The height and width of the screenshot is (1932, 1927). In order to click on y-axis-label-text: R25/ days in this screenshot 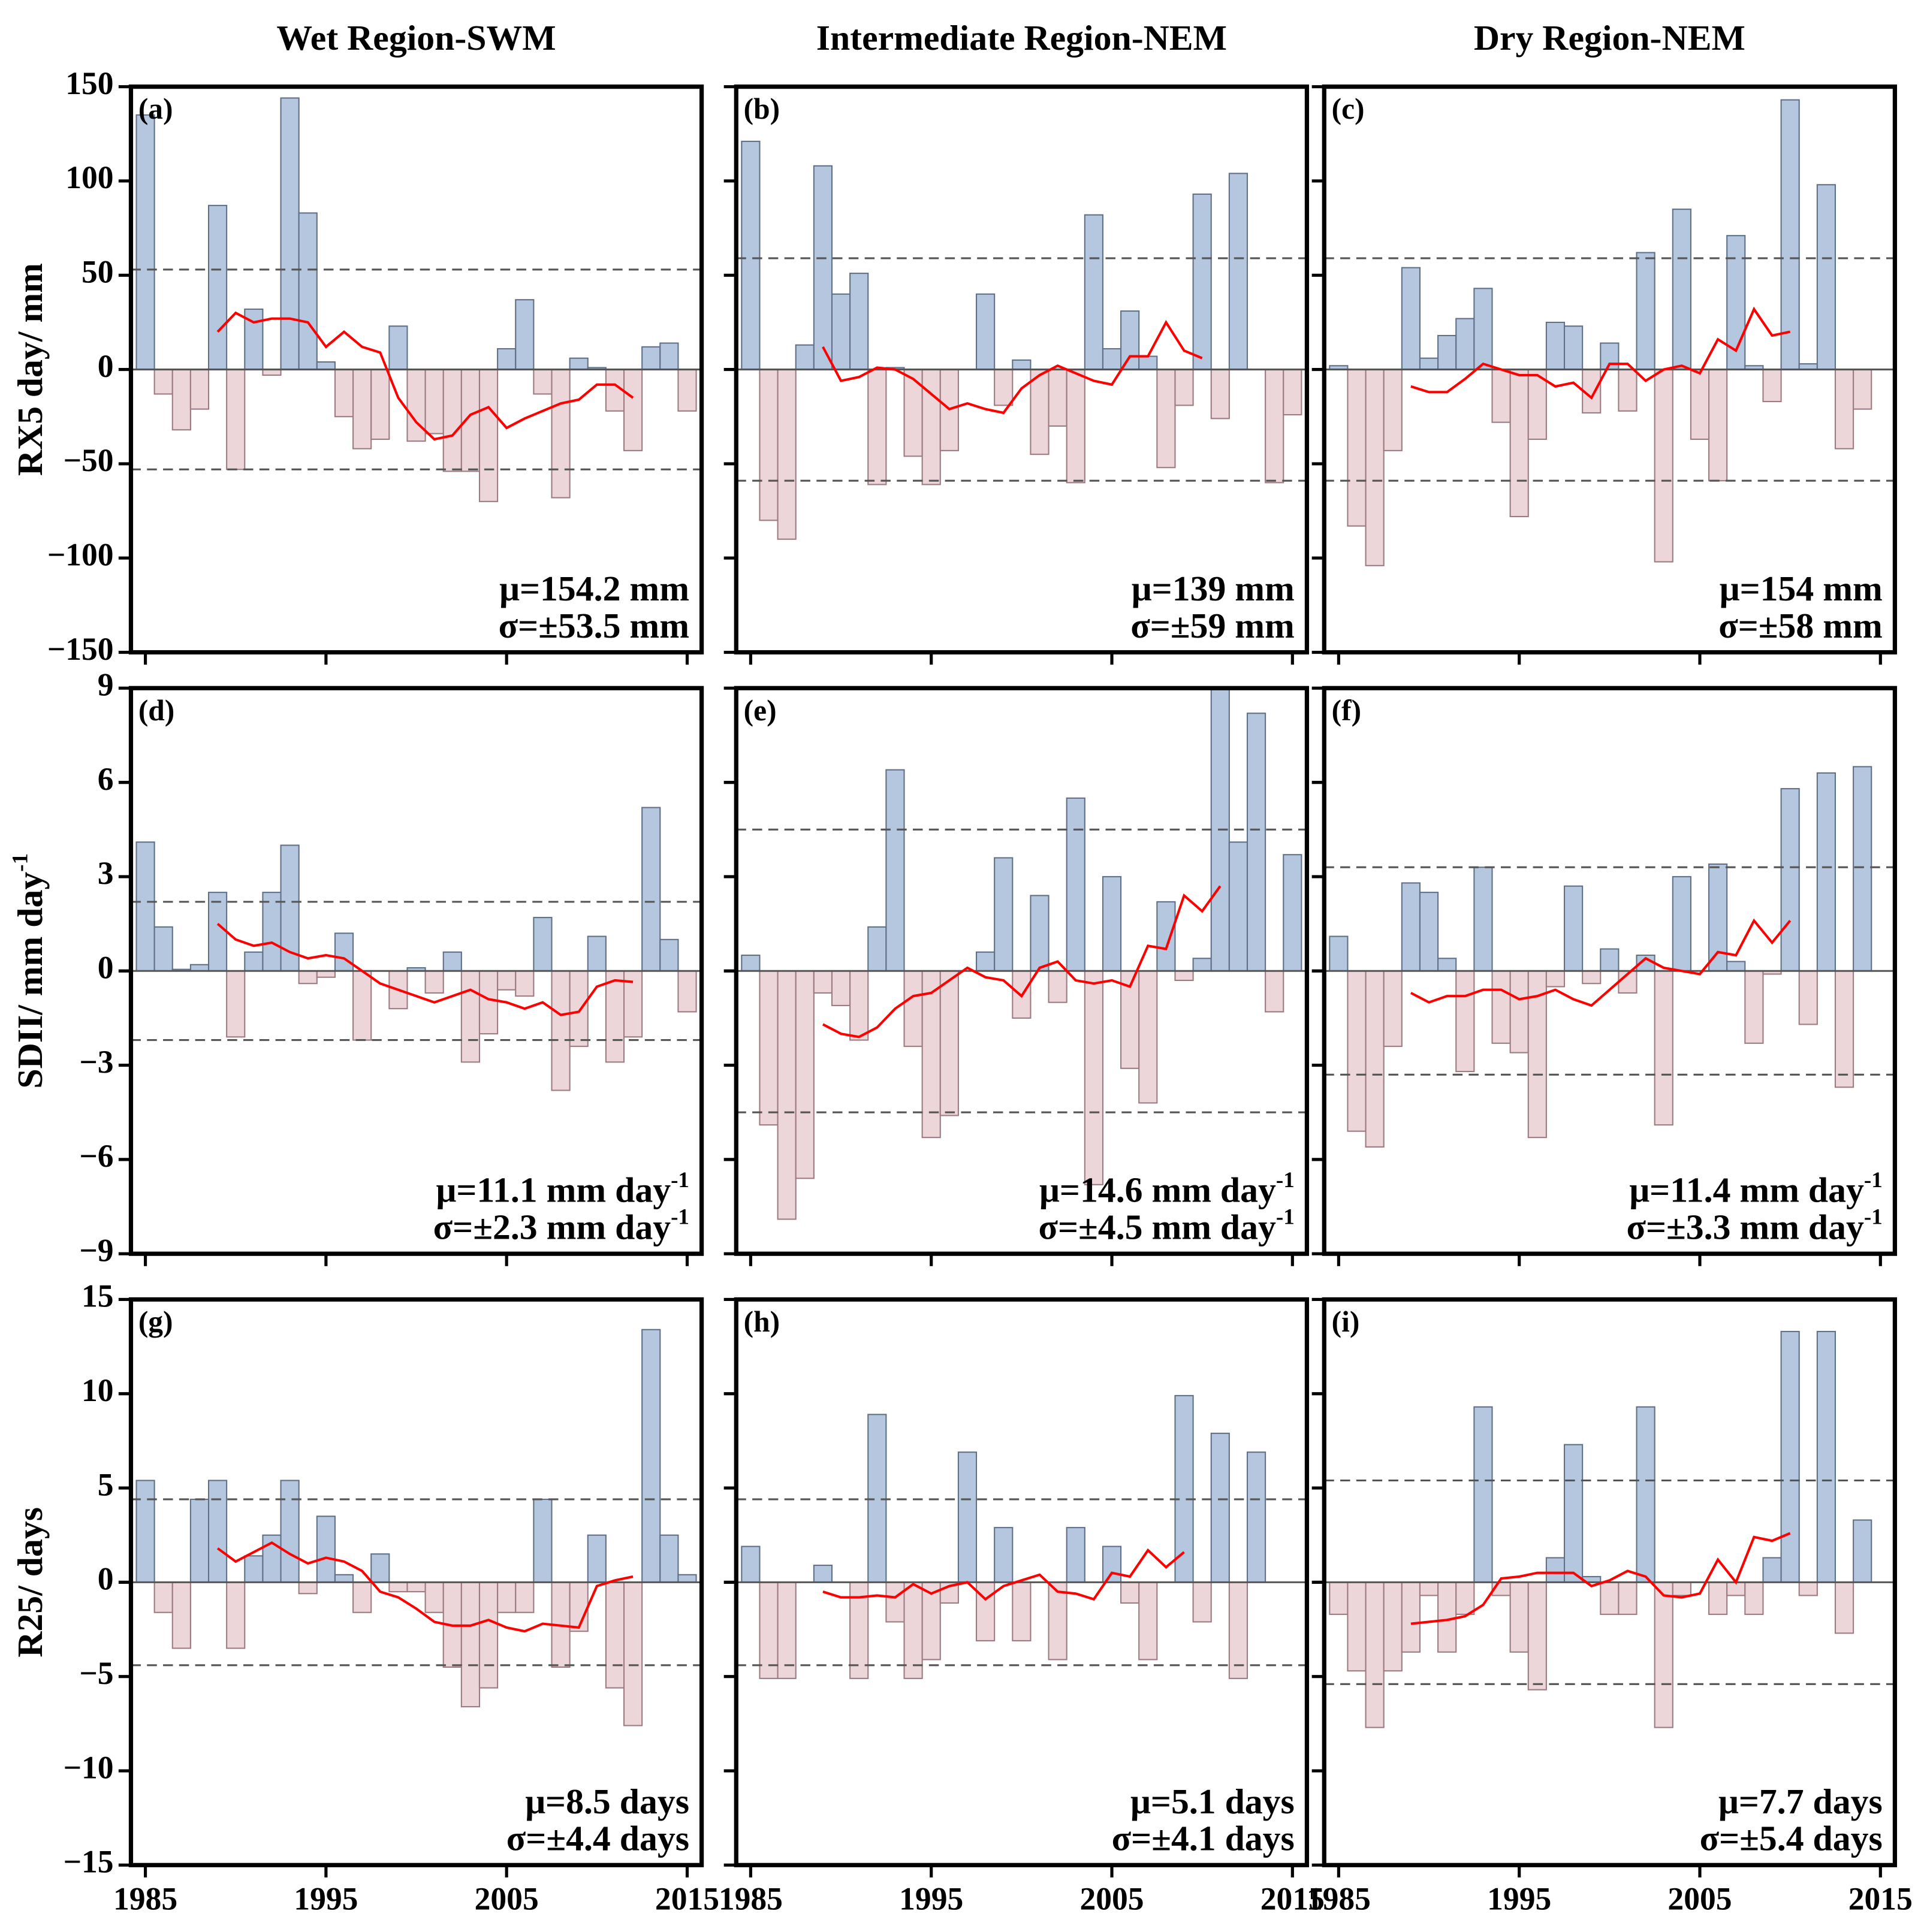, I will do `click(30, 1582)`.